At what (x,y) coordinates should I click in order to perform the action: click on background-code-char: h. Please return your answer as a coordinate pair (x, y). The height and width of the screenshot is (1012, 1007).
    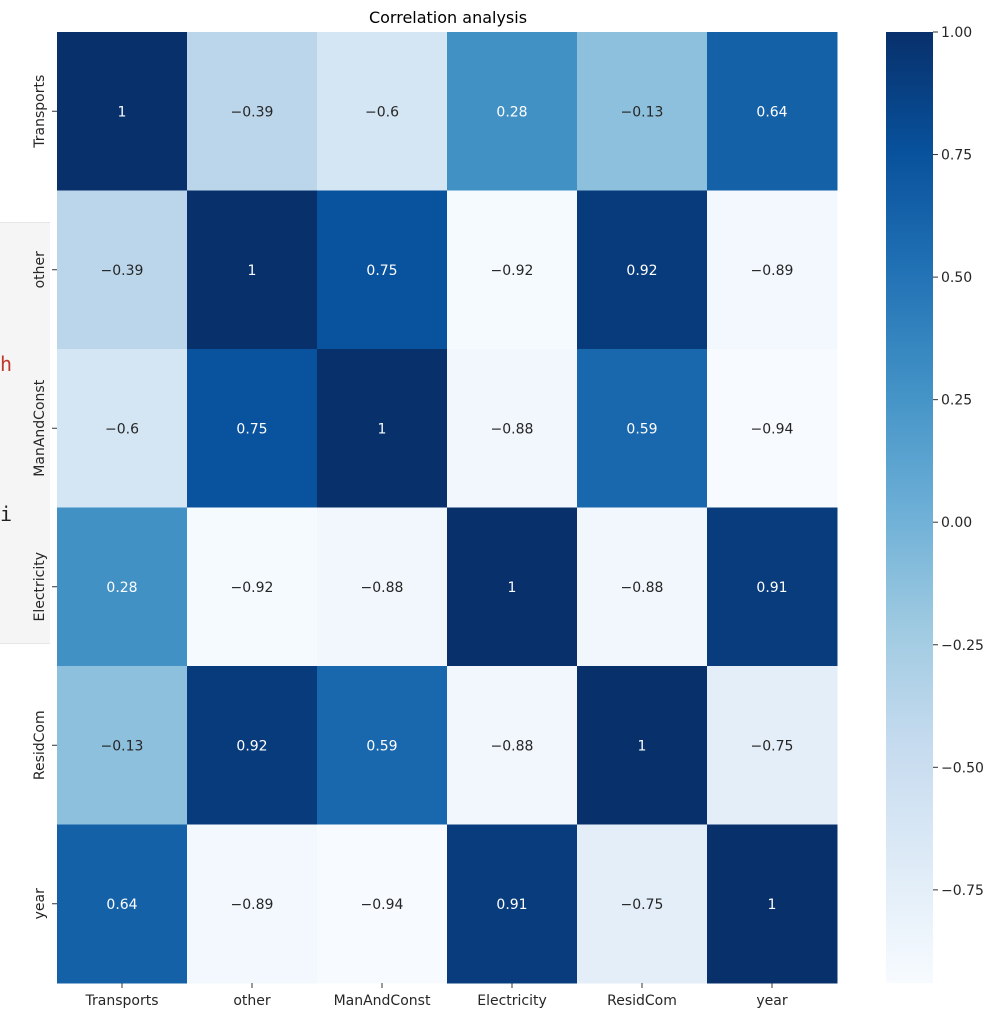
    Looking at the image, I should click on (6, 364).